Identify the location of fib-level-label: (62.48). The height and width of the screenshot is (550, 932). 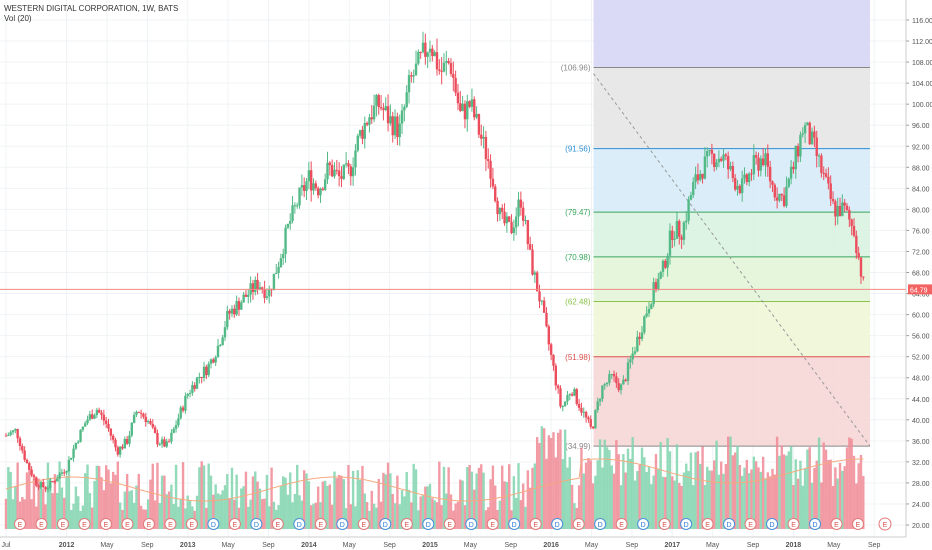
(578, 302).